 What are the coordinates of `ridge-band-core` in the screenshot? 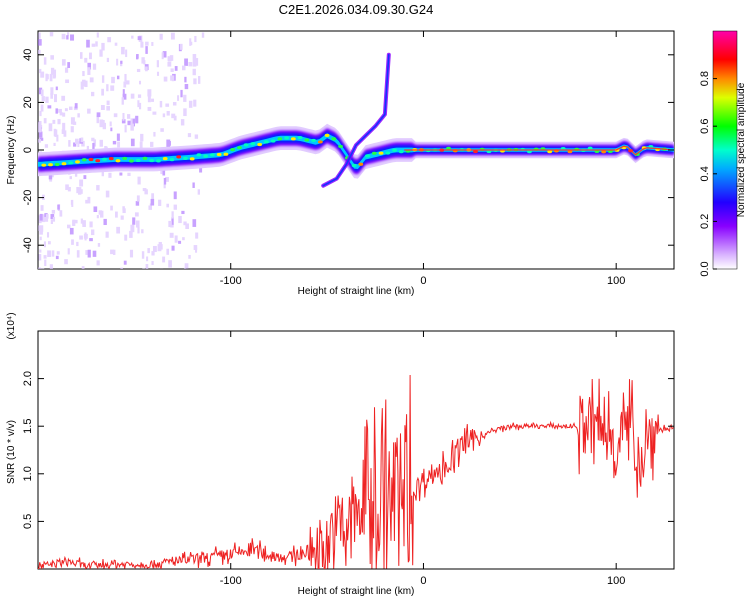 It's located at (356, 151).